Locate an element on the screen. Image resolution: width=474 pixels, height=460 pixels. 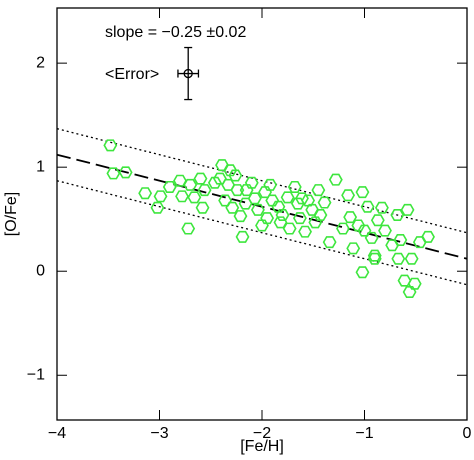
error-point is located at coordinates (188, 73).